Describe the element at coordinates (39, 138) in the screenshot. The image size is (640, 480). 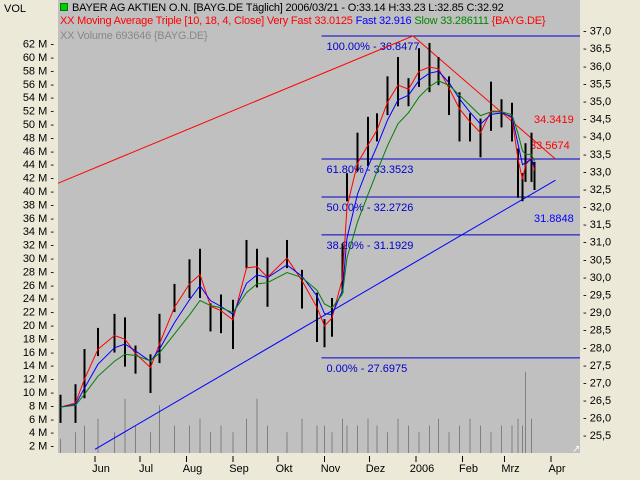
I see `volume-tick-label: 48 M -` at that location.